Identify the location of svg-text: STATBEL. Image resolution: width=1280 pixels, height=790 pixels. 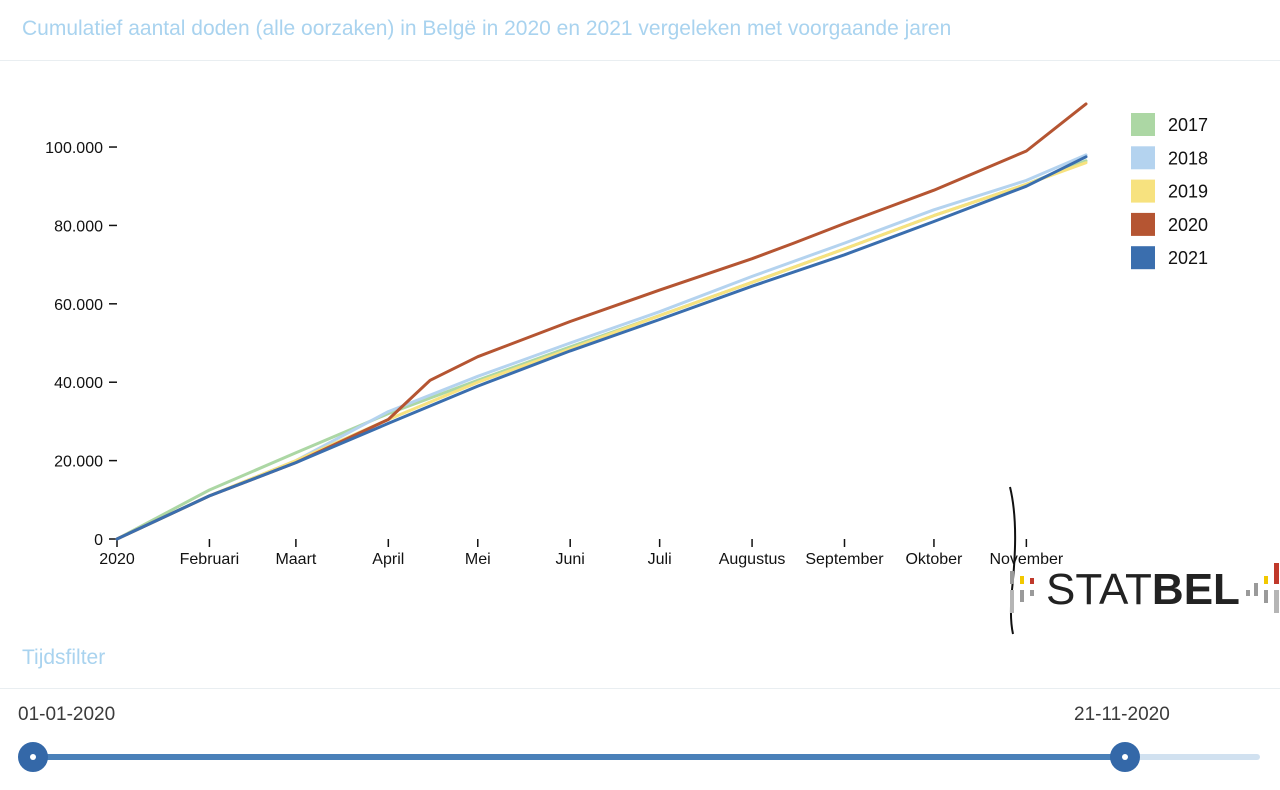
(1143, 589).